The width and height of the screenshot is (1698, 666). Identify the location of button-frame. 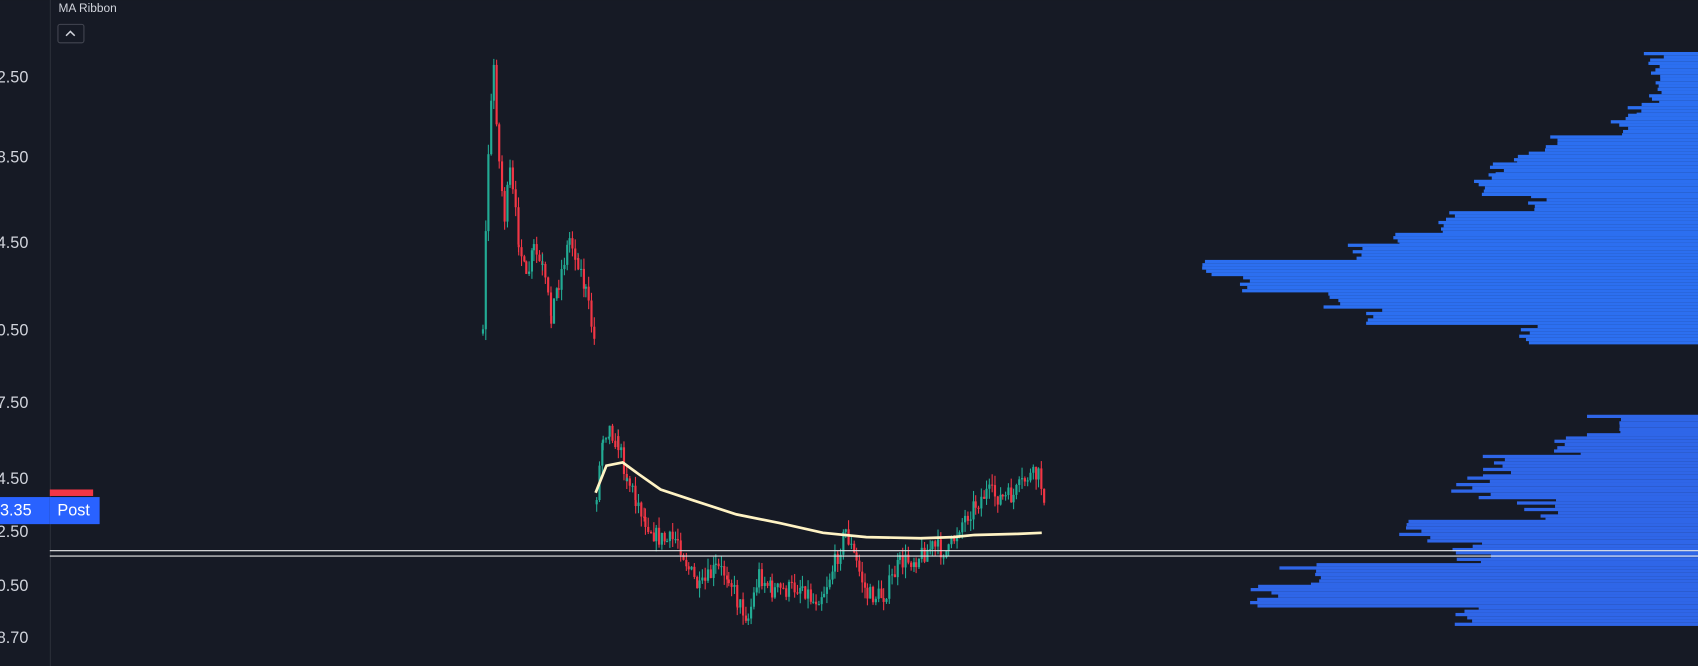
(71, 33).